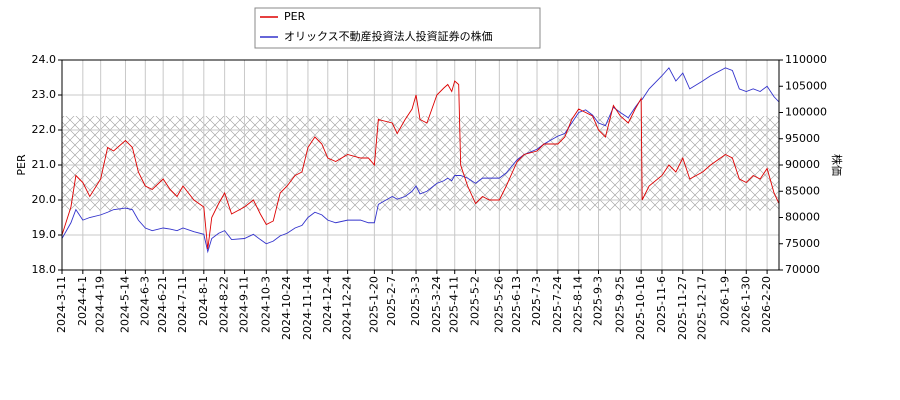 The image size is (900, 400). Describe the element at coordinates (498, 304) in the screenshot. I see `x-tick-label: 2025-5-26` at that location.